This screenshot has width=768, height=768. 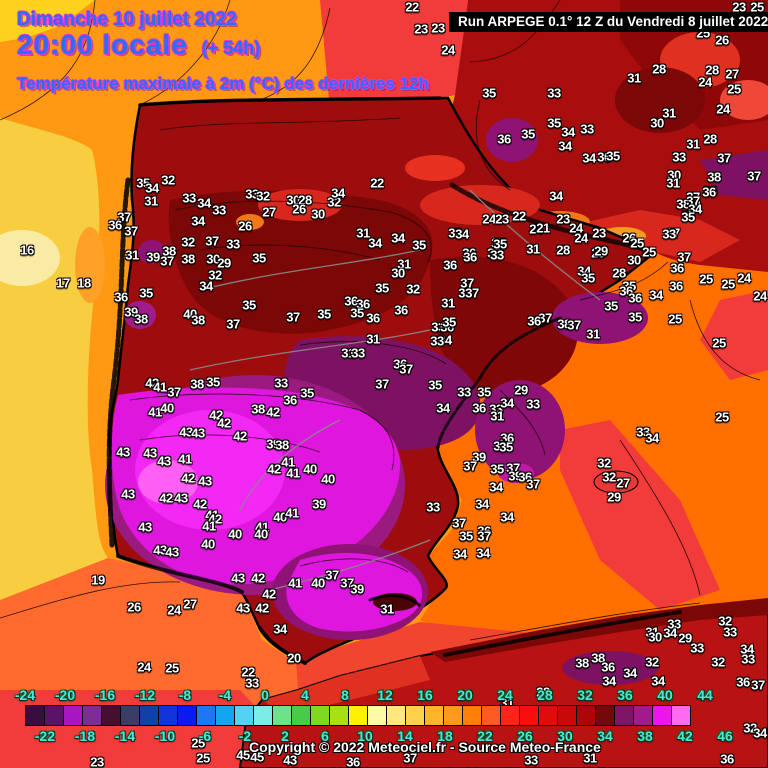 I want to click on atlantic-pale-spot, so click(x=30, y=258).